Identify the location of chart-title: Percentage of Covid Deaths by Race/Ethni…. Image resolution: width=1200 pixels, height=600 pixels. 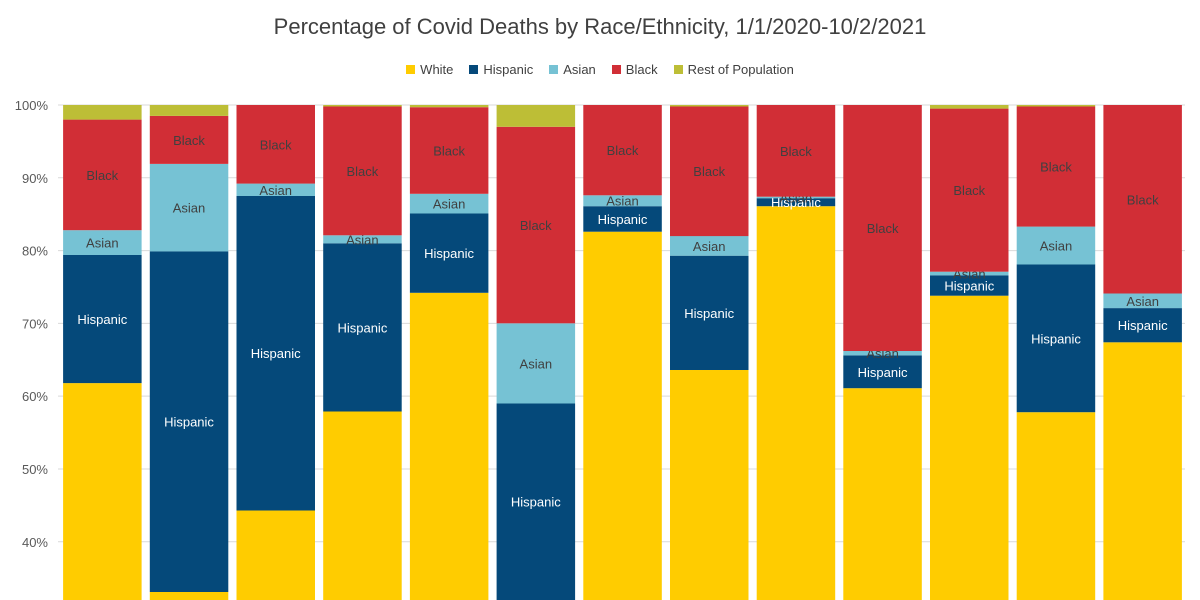
(600, 26).